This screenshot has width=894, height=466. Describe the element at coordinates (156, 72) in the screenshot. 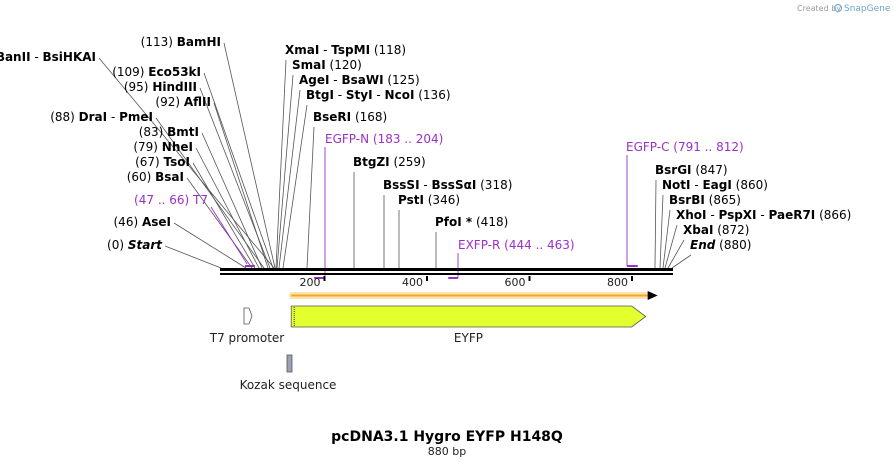

I see `site-label-eco53ki: (109) Eco53kI` at that location.